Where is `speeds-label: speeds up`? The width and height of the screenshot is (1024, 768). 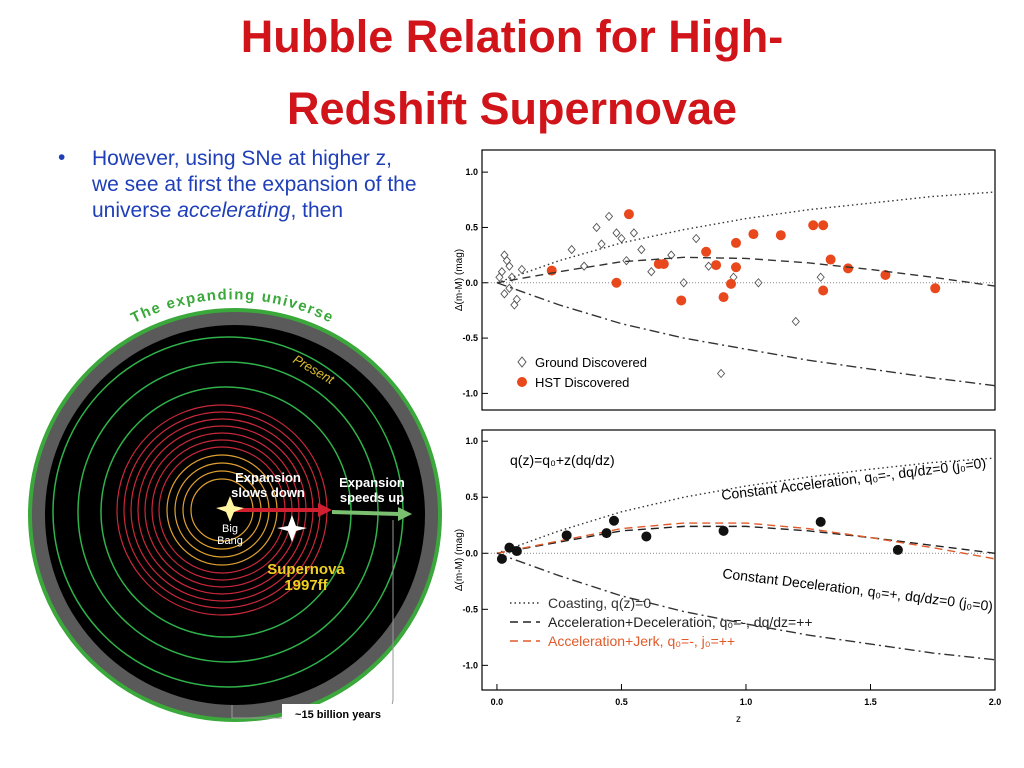
speeds-label: speeds up is located at coordinates (372, 497).